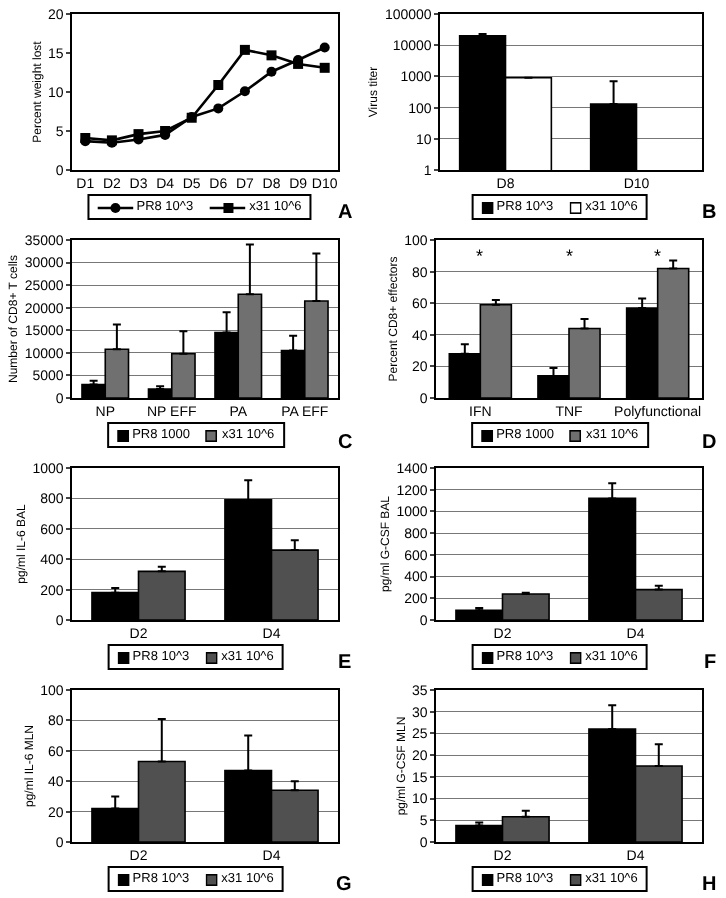 The height and width of the screenshot is (898, 726). I want to click on text: G, so click(344, 885).